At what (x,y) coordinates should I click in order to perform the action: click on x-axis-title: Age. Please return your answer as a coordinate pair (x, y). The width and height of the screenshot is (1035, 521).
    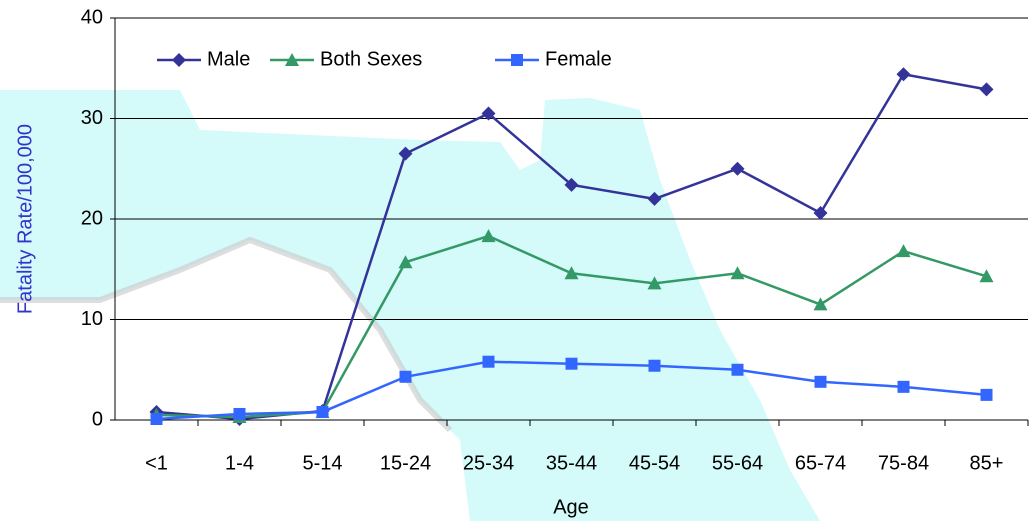
    Looking at the image, I should click on (571, 507).